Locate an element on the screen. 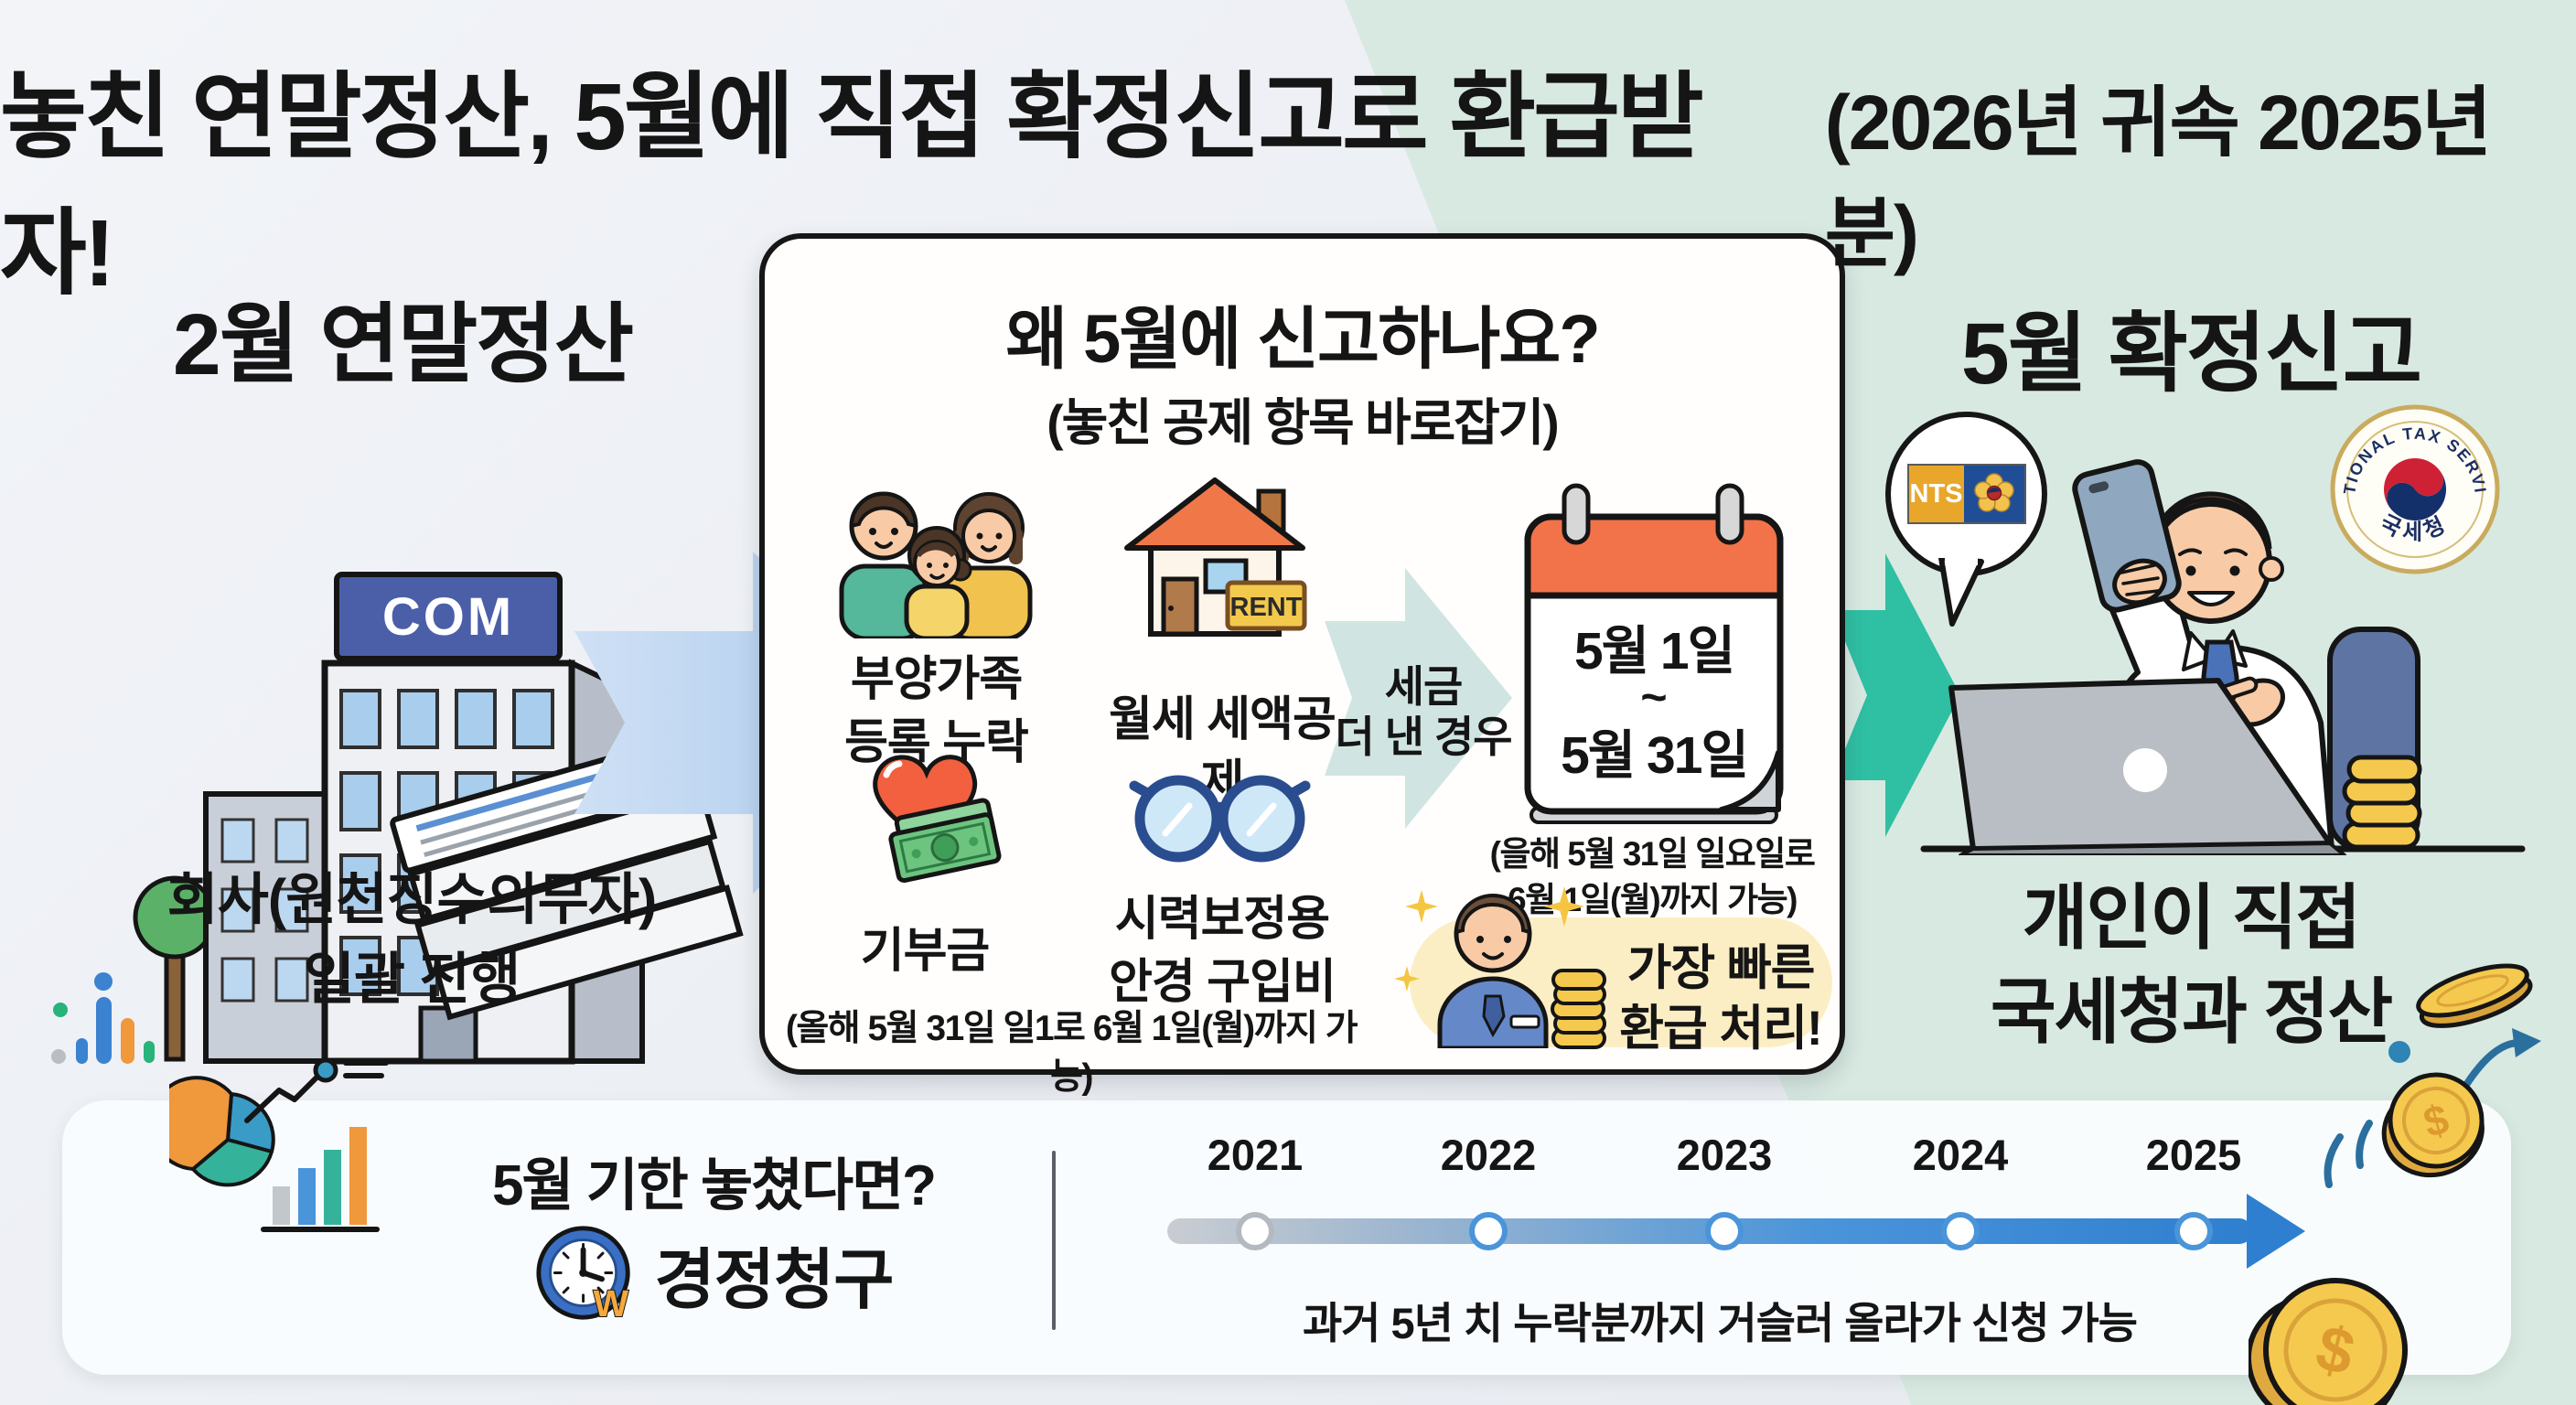  pie-chart-icon is located at coordinates (279, 1122).